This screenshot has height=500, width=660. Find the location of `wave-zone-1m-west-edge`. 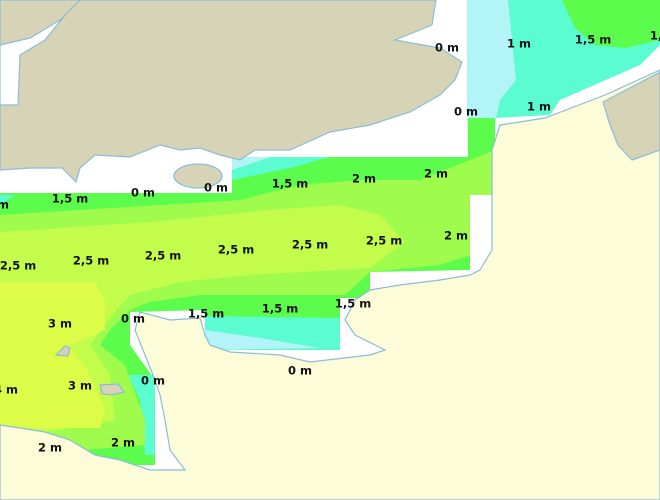

wave-zone-1m-west-edge is located at coordinates (7, 200).